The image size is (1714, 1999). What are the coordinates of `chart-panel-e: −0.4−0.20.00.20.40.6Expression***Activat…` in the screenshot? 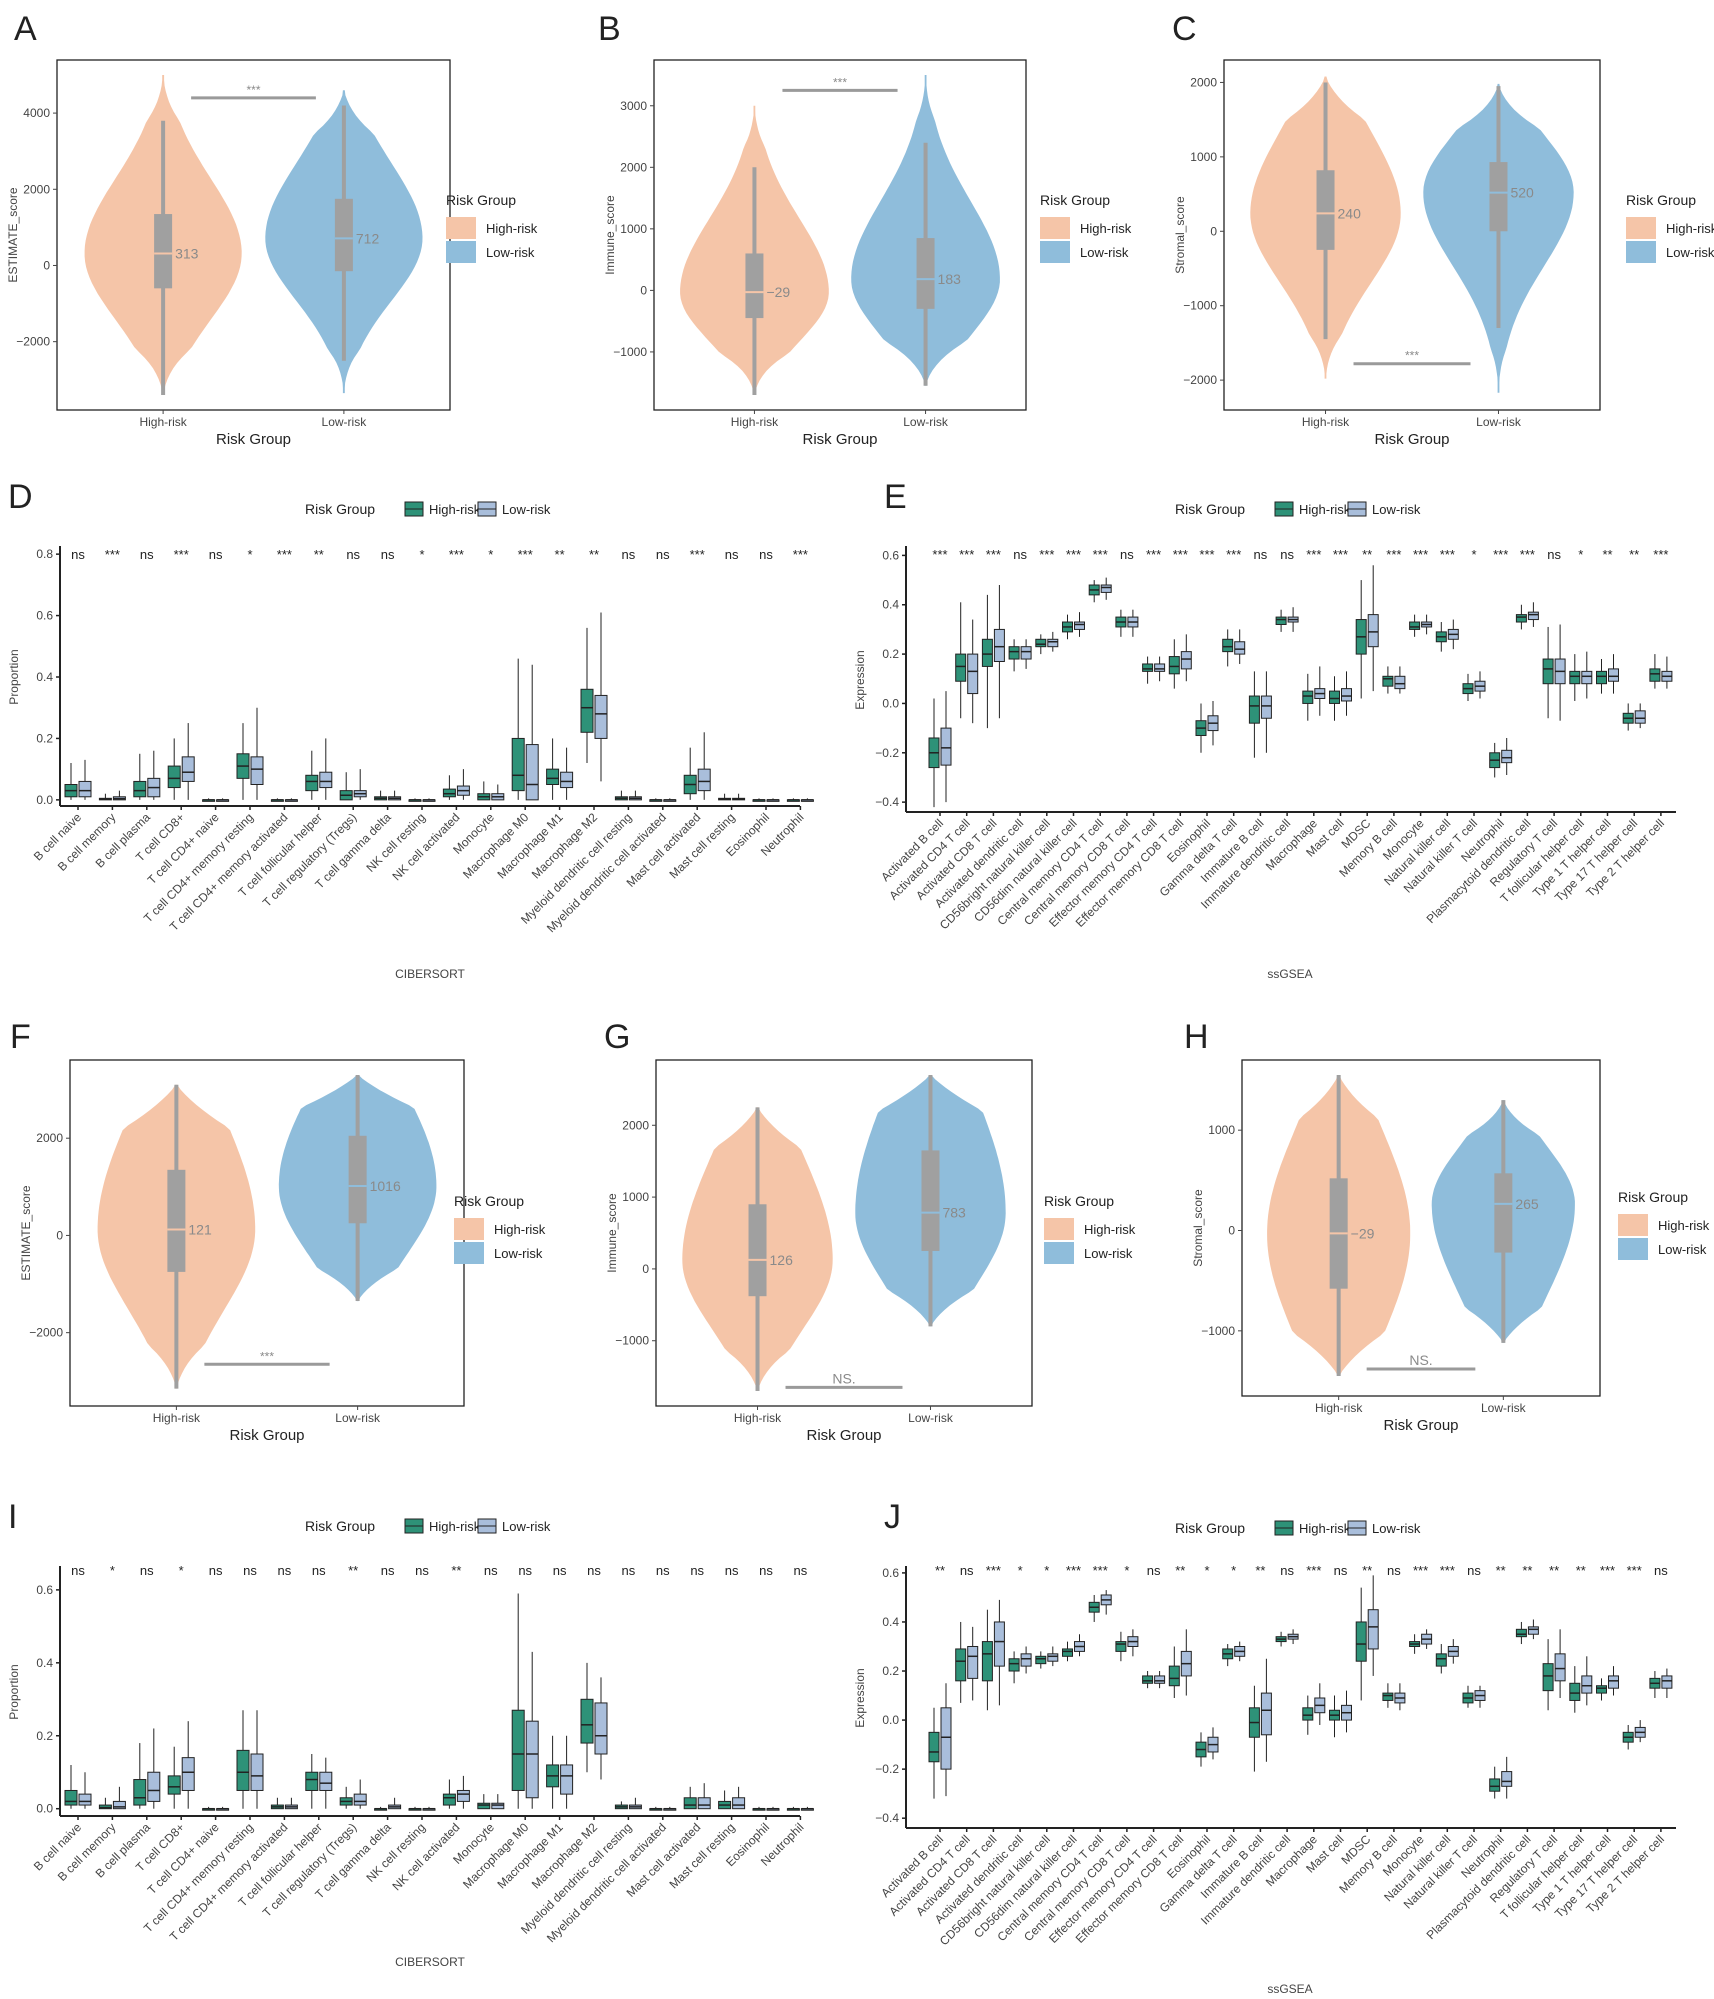 It's located at (1264, 741).